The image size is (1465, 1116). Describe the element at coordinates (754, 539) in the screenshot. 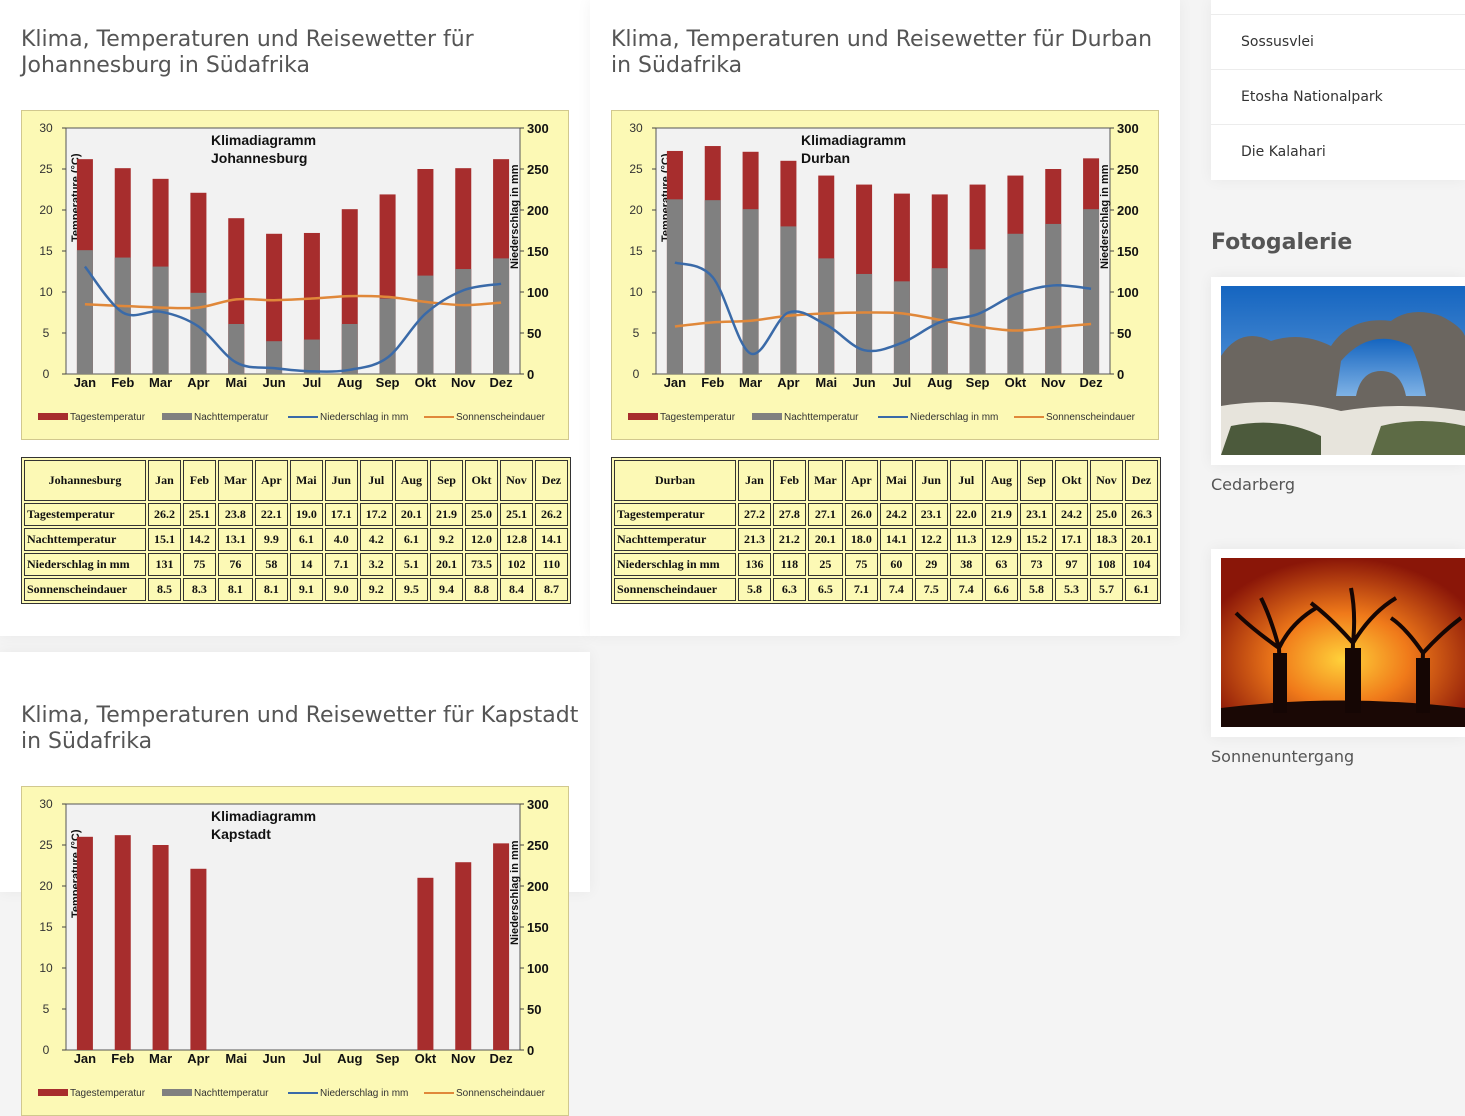

I see `table-cell: 21.3` at that location.